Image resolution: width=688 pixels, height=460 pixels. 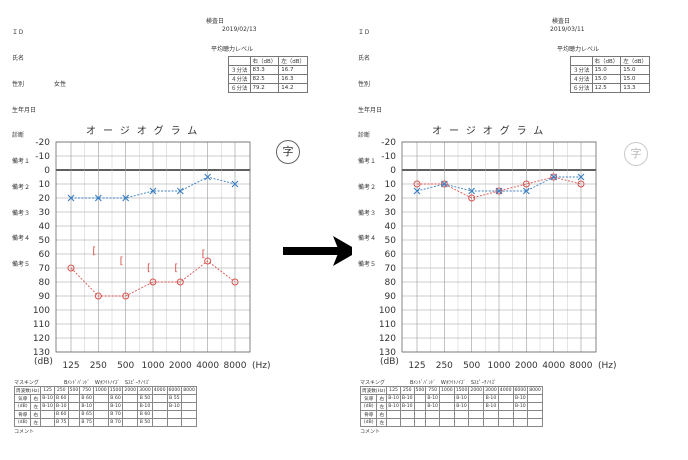 What do you see at coordinates (367, 162) in the screenshot?
I see `label-note1: 備考１` at bounding box center [367, 162].